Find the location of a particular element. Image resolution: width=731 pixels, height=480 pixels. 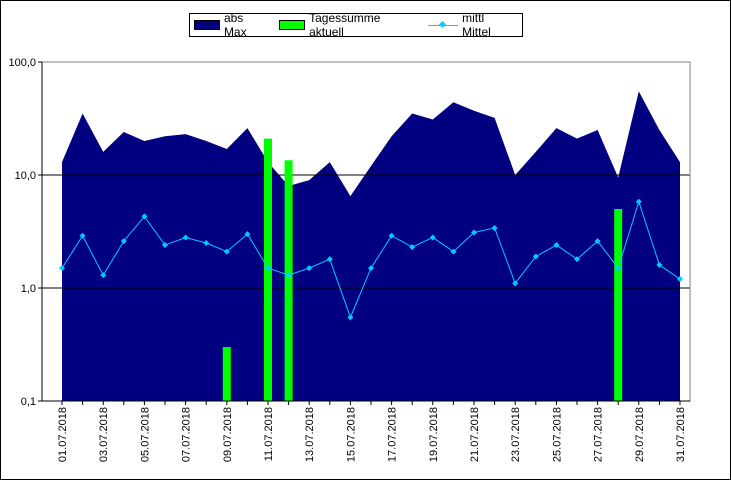

y-tick-label-2: 10,0 is located at coordinates (25, 176).